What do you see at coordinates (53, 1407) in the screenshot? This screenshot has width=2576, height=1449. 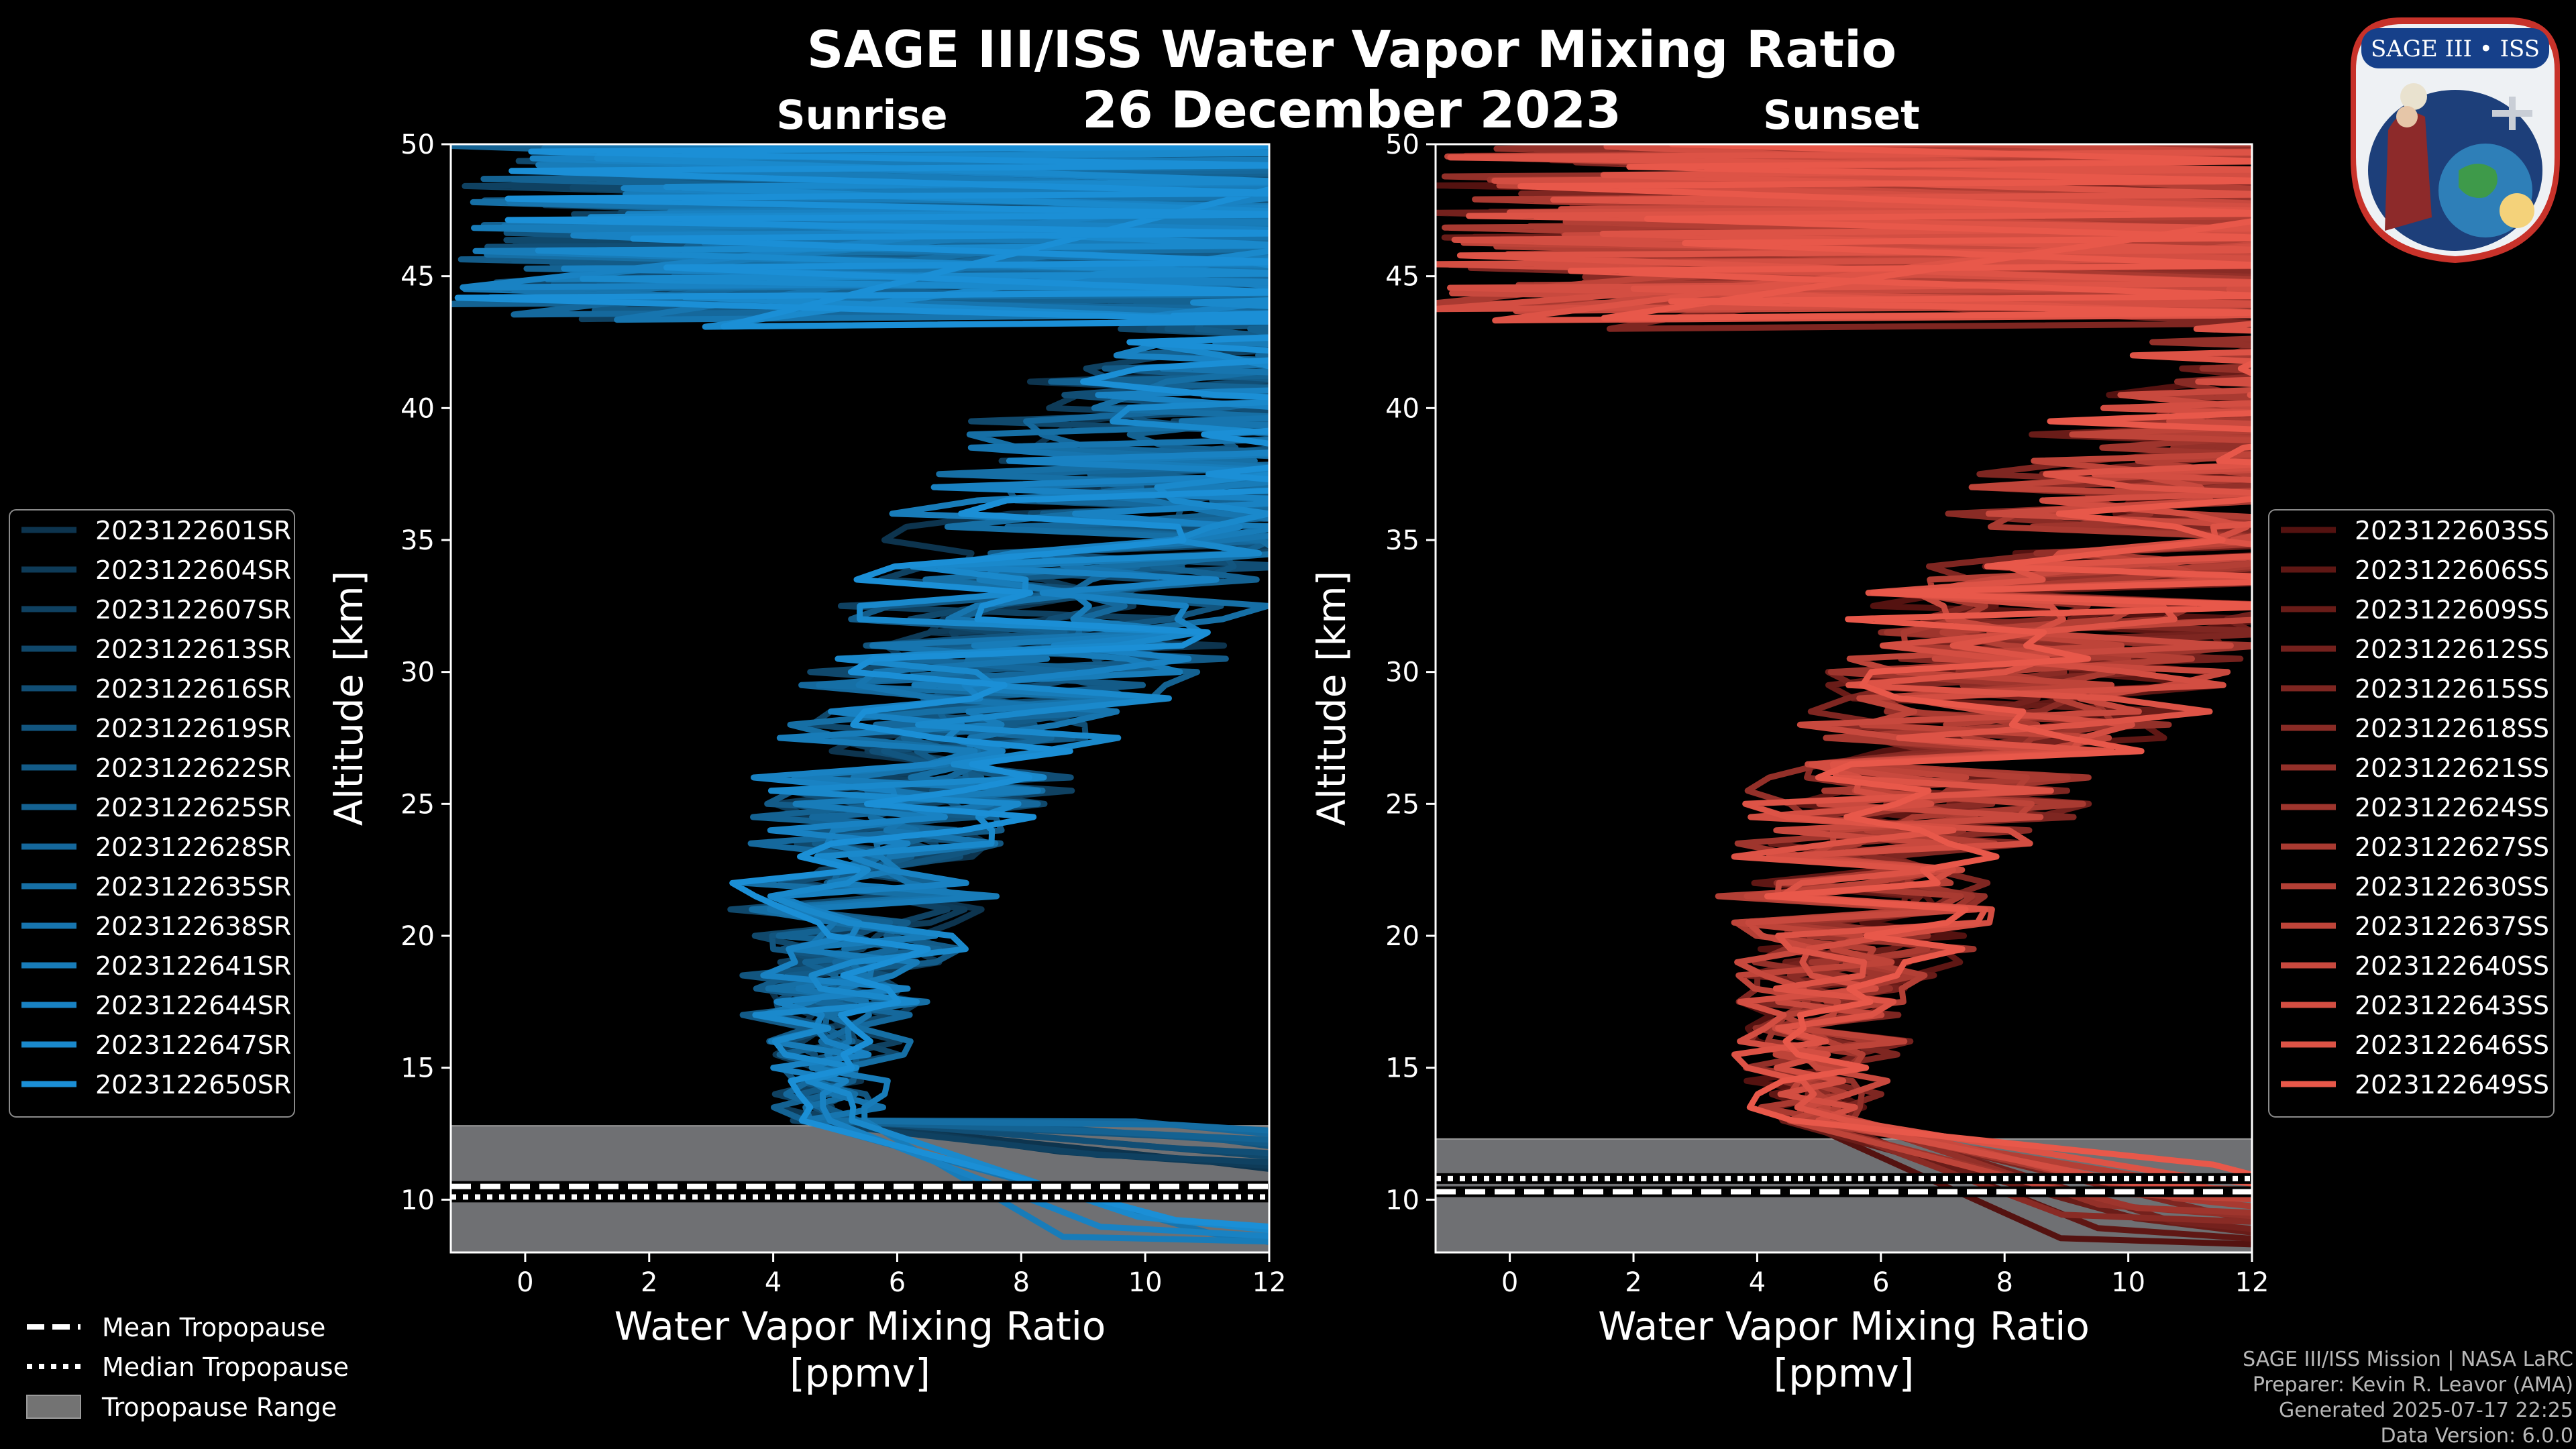 I see `tropopause-range-swatch` at bounding box center [53, 1407].